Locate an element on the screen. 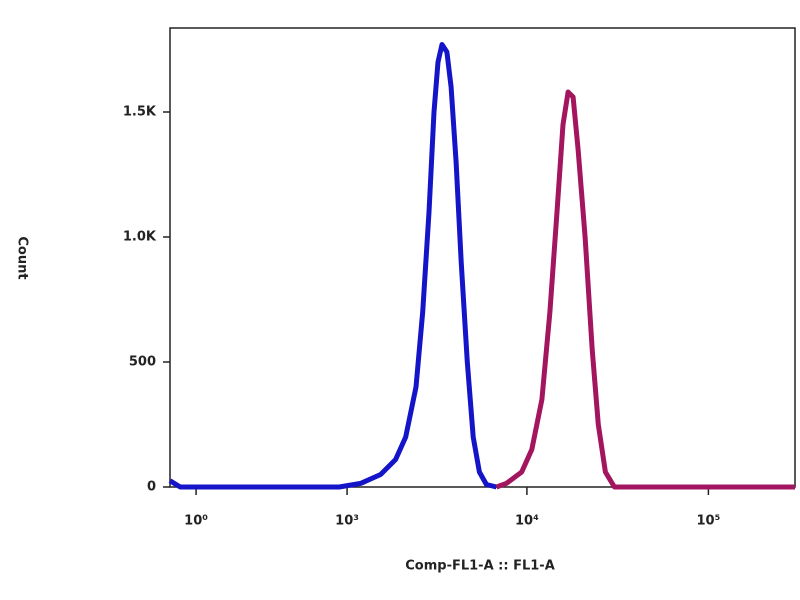 This screenshot has height=600, width=800. y-tick-label: 0 is located at coordinates (151, 487).